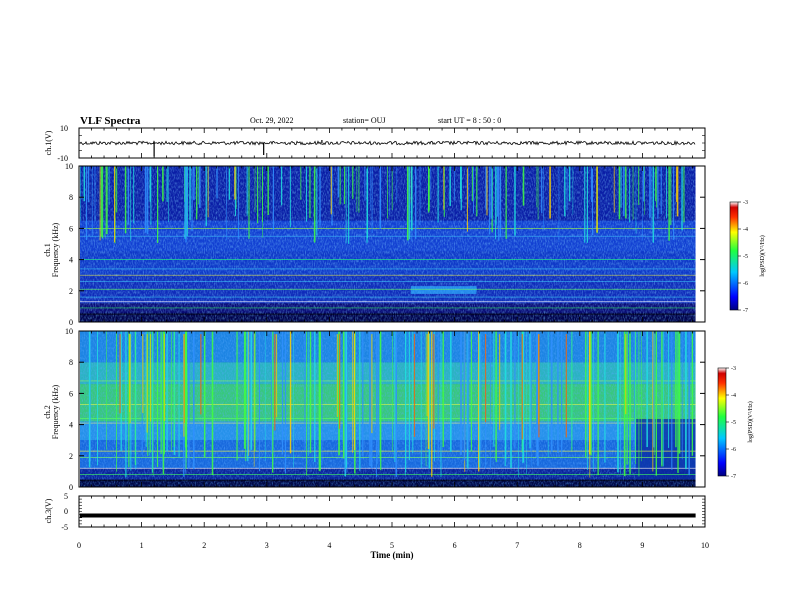 This screenshot has height=612, width=792. What do you see at coordinates (71, 260) in the screenshot?
I see `ch1-spec-ytick-label-2: 4` at bounding box center [71, 260].